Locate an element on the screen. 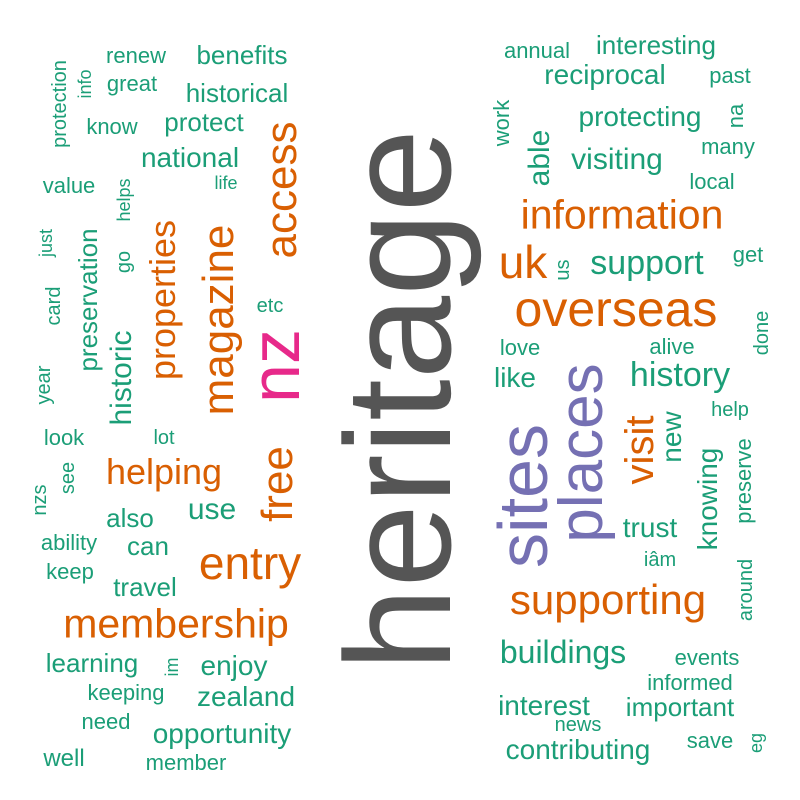 This screenshot has width=800, height=800. word-historic: historic is located at coordinates (121, 378).